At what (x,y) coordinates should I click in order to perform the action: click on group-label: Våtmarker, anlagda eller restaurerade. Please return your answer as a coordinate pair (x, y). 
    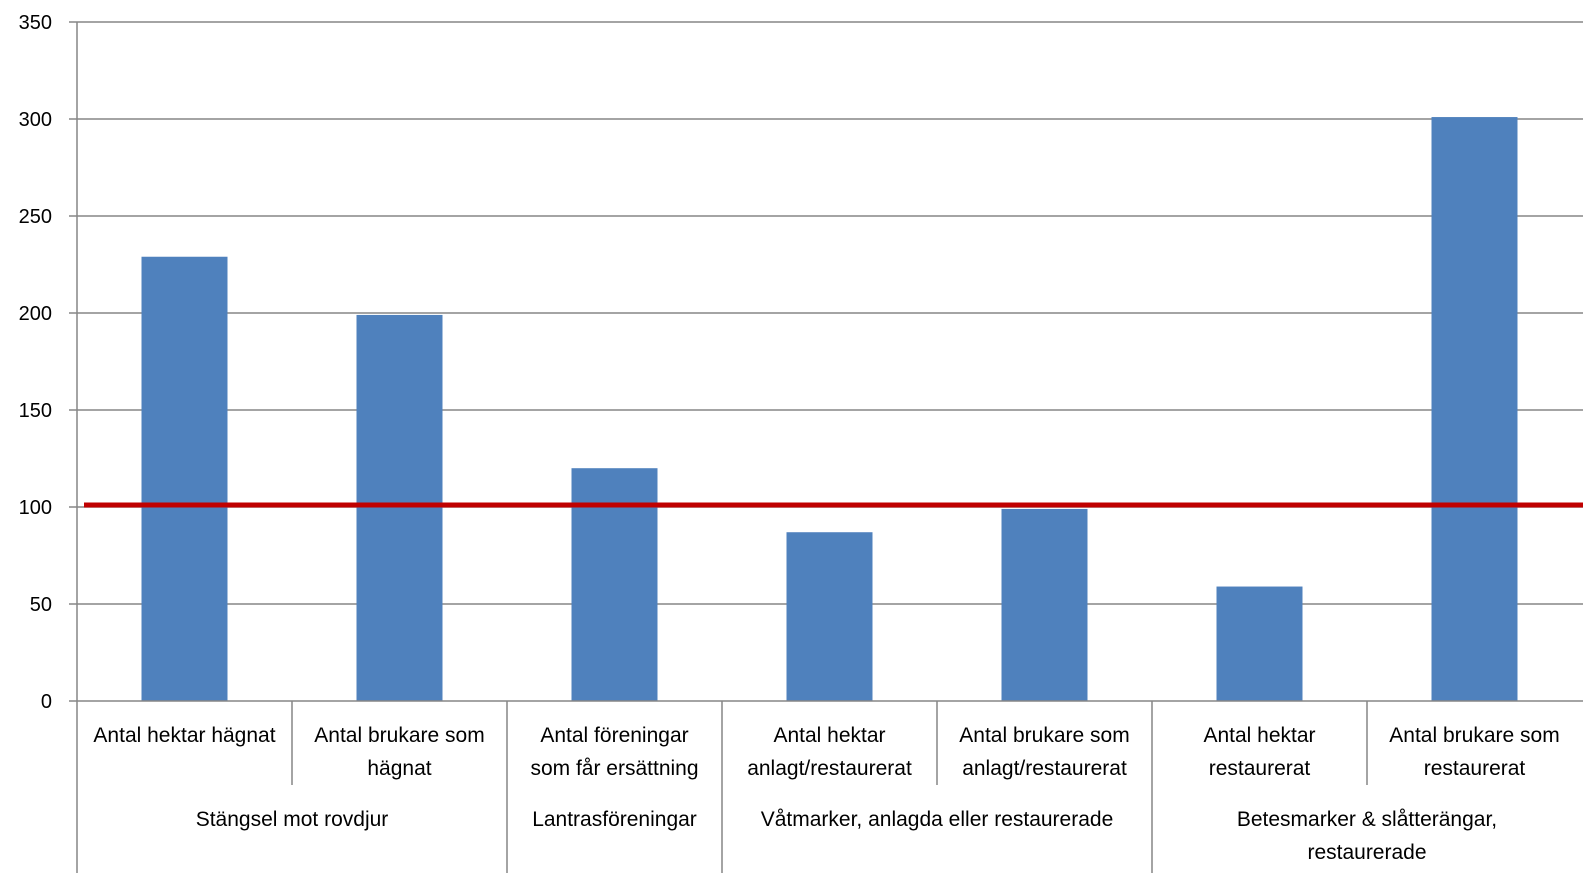
    Looking at the image, I should click on (937, 819).